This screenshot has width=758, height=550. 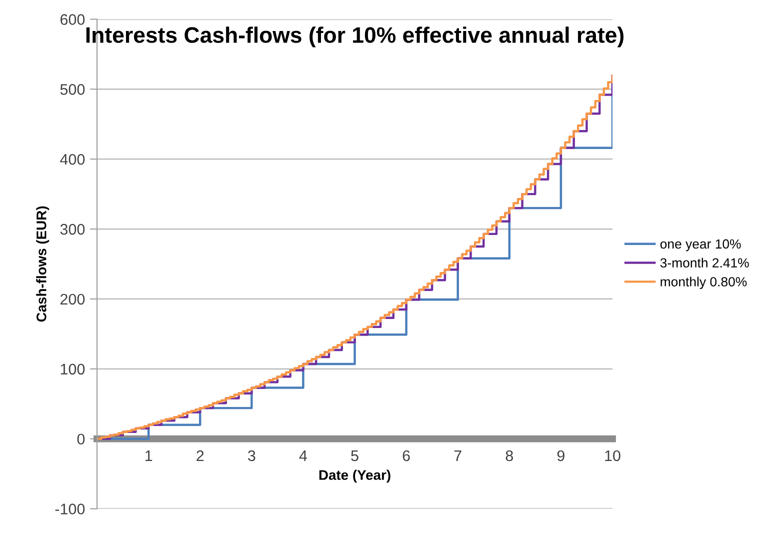 I want to click on y-tick-label: -100, so click(x=70, y=509).